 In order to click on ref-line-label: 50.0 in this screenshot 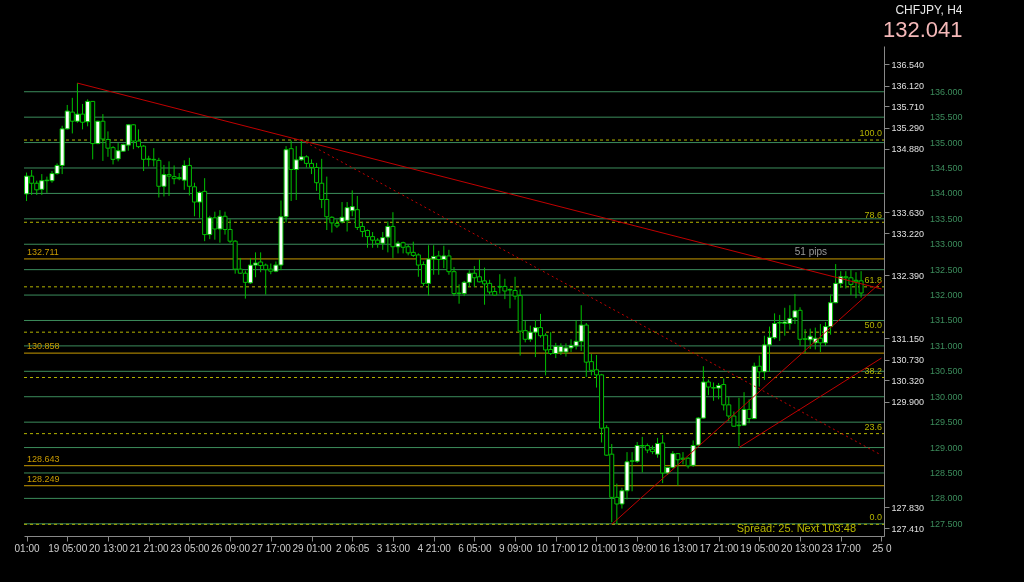, I will do `click(873, 325)`.